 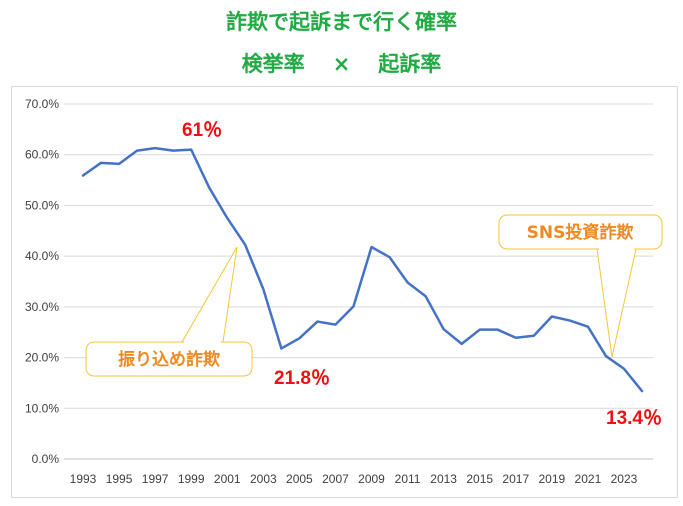 What do you see at coordinates (119, 479) in the screenshot?
I see `x-tick-label: 1995` at bounding box center [119, 479].